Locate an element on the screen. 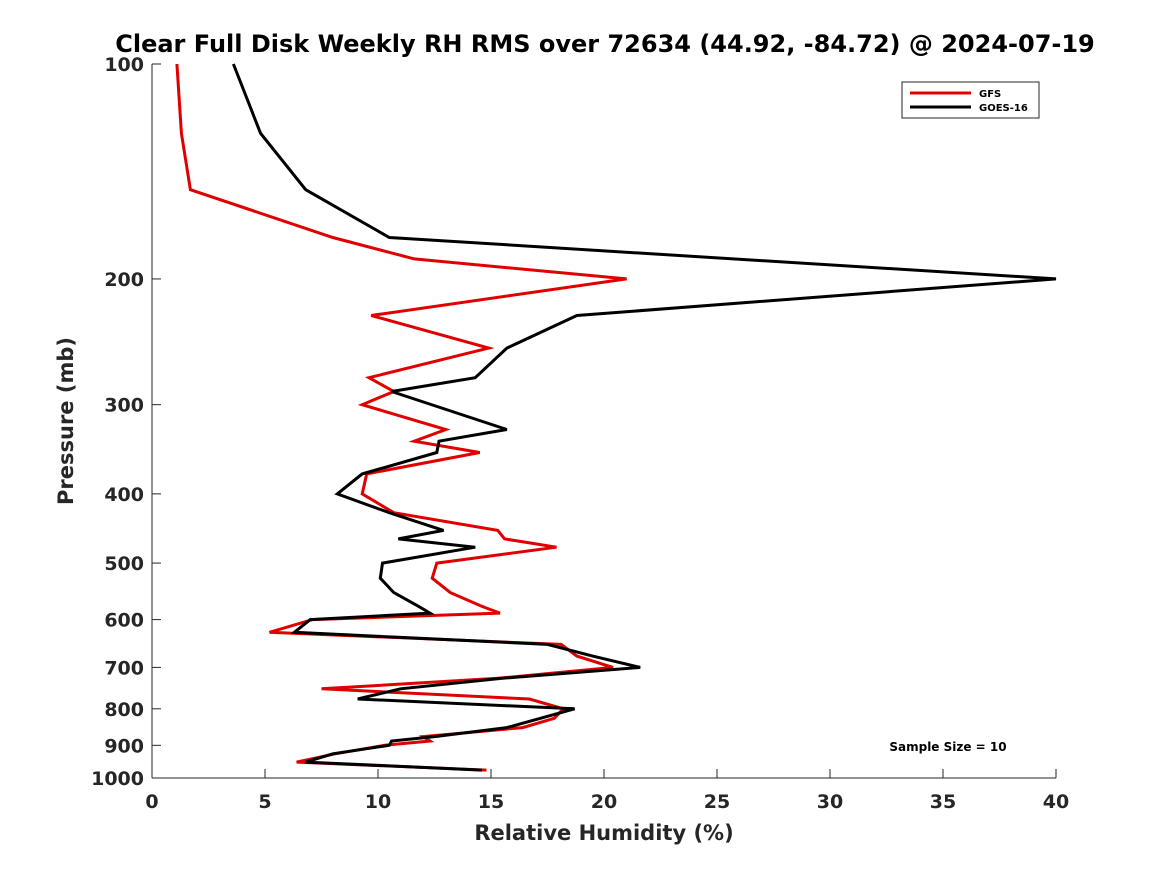 The height and width of the screenshot is (875, 1167). x-tick-label-15: 15 is located at coordinates (491, 802).